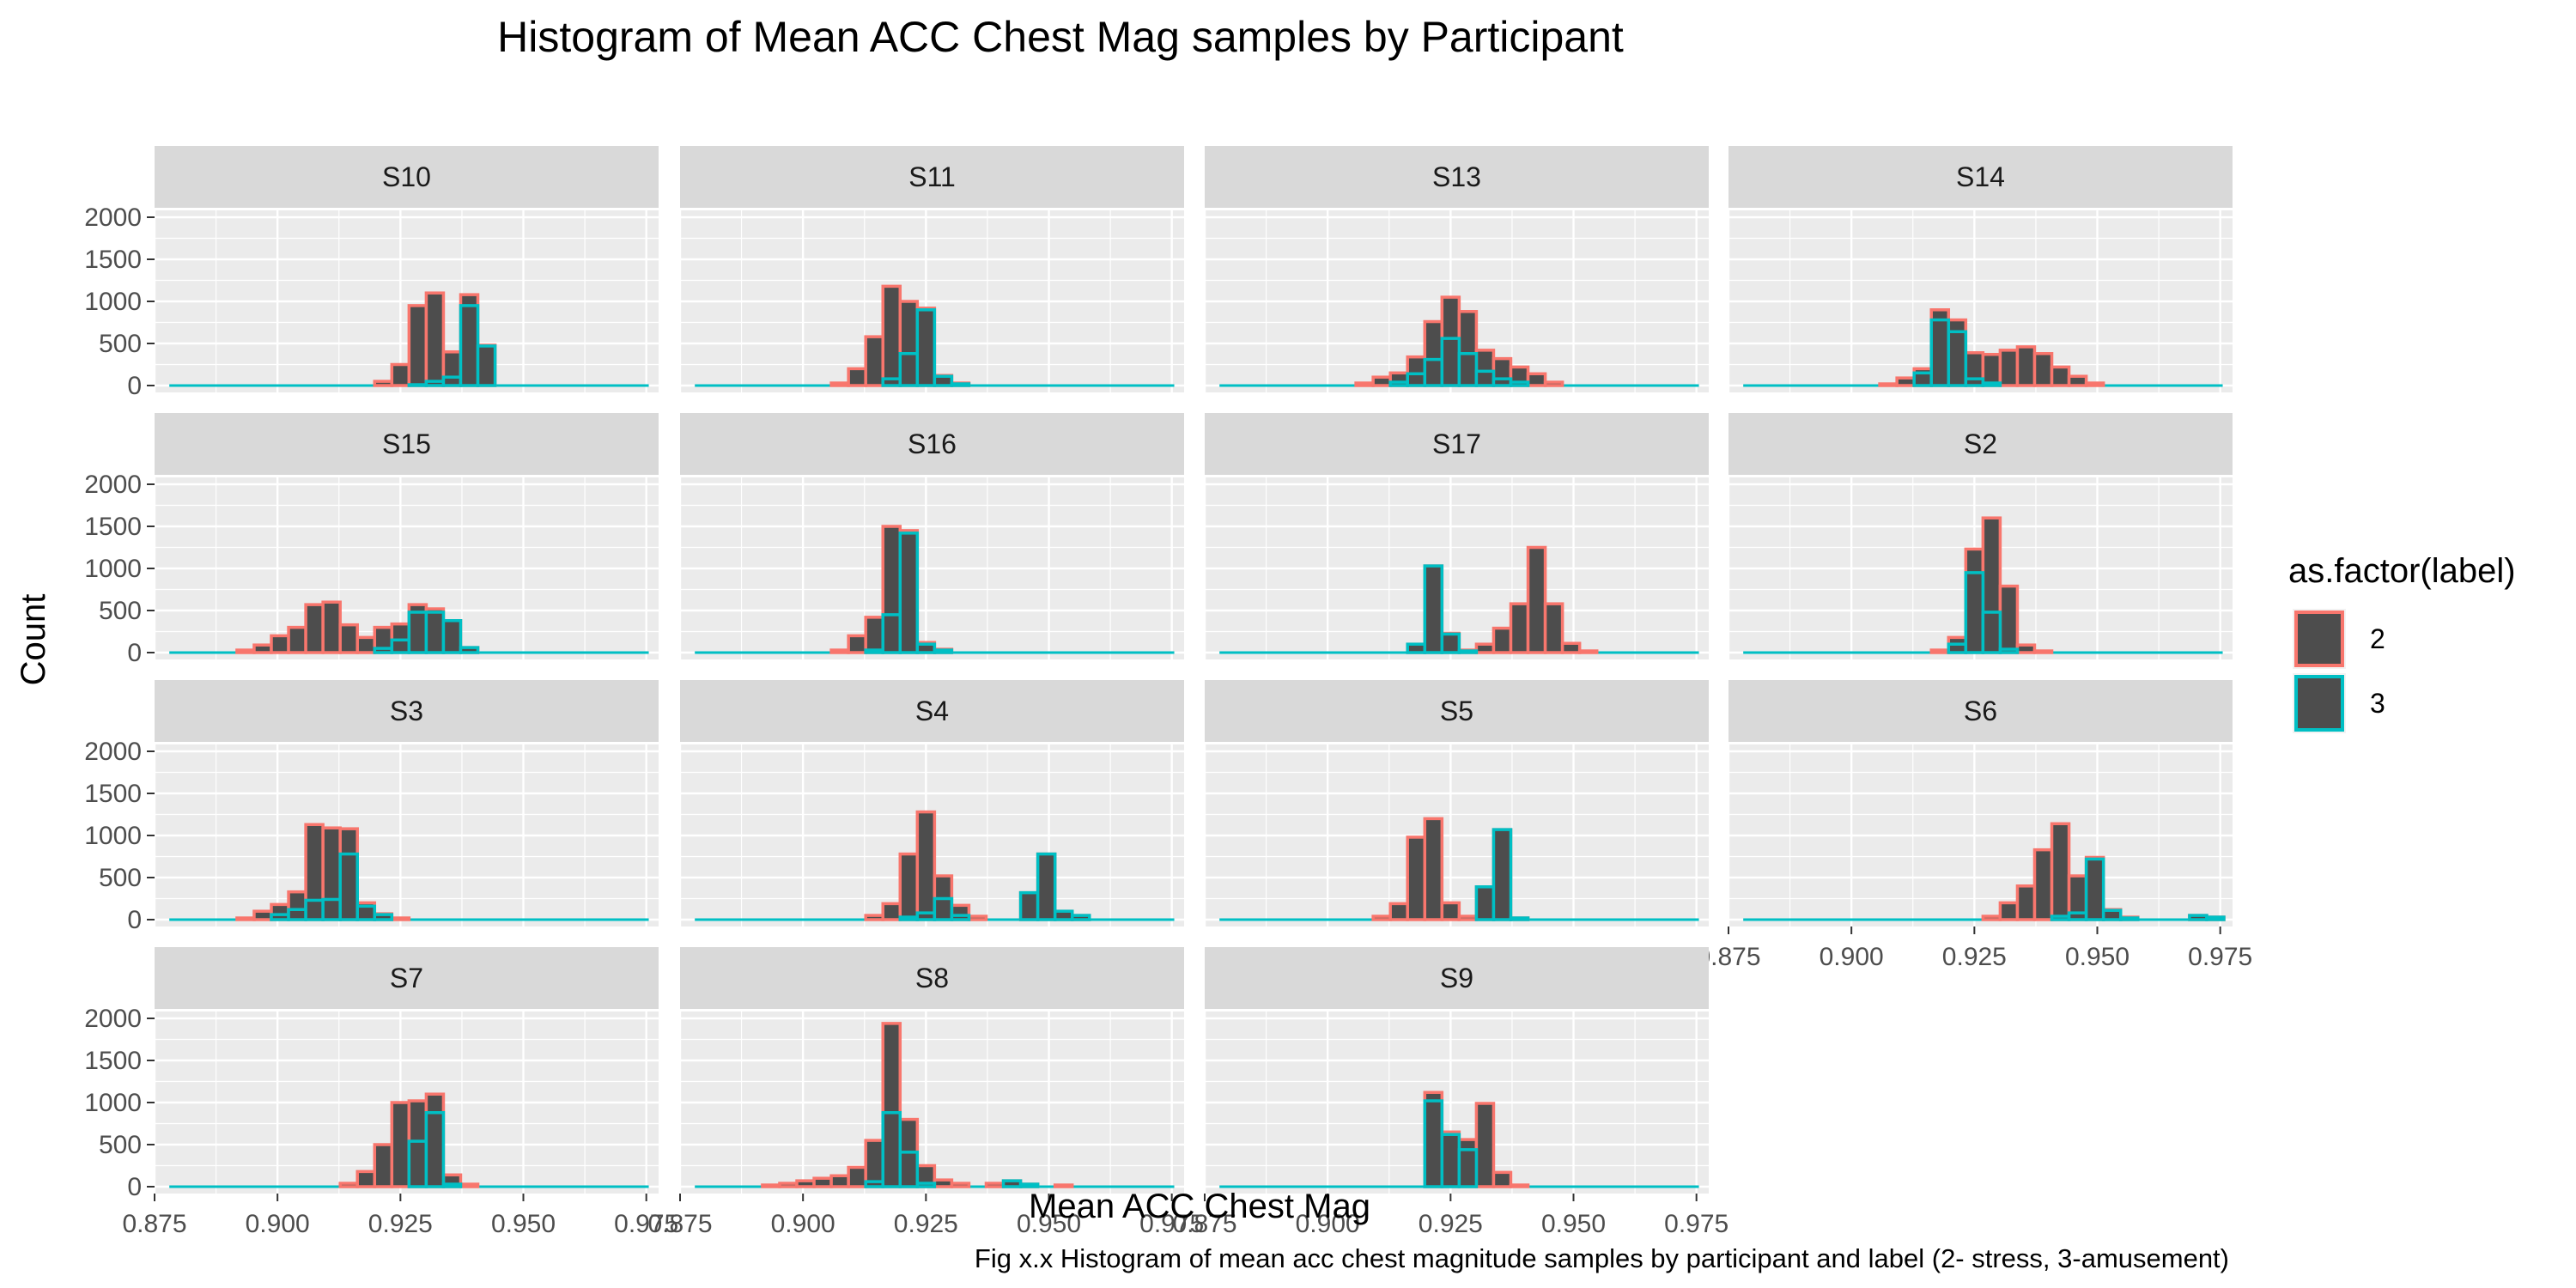  What do you see at coordinates (1456, 269) in the screenshot?
I see `facet-s13: S13` at bounding box center [1456, 269].